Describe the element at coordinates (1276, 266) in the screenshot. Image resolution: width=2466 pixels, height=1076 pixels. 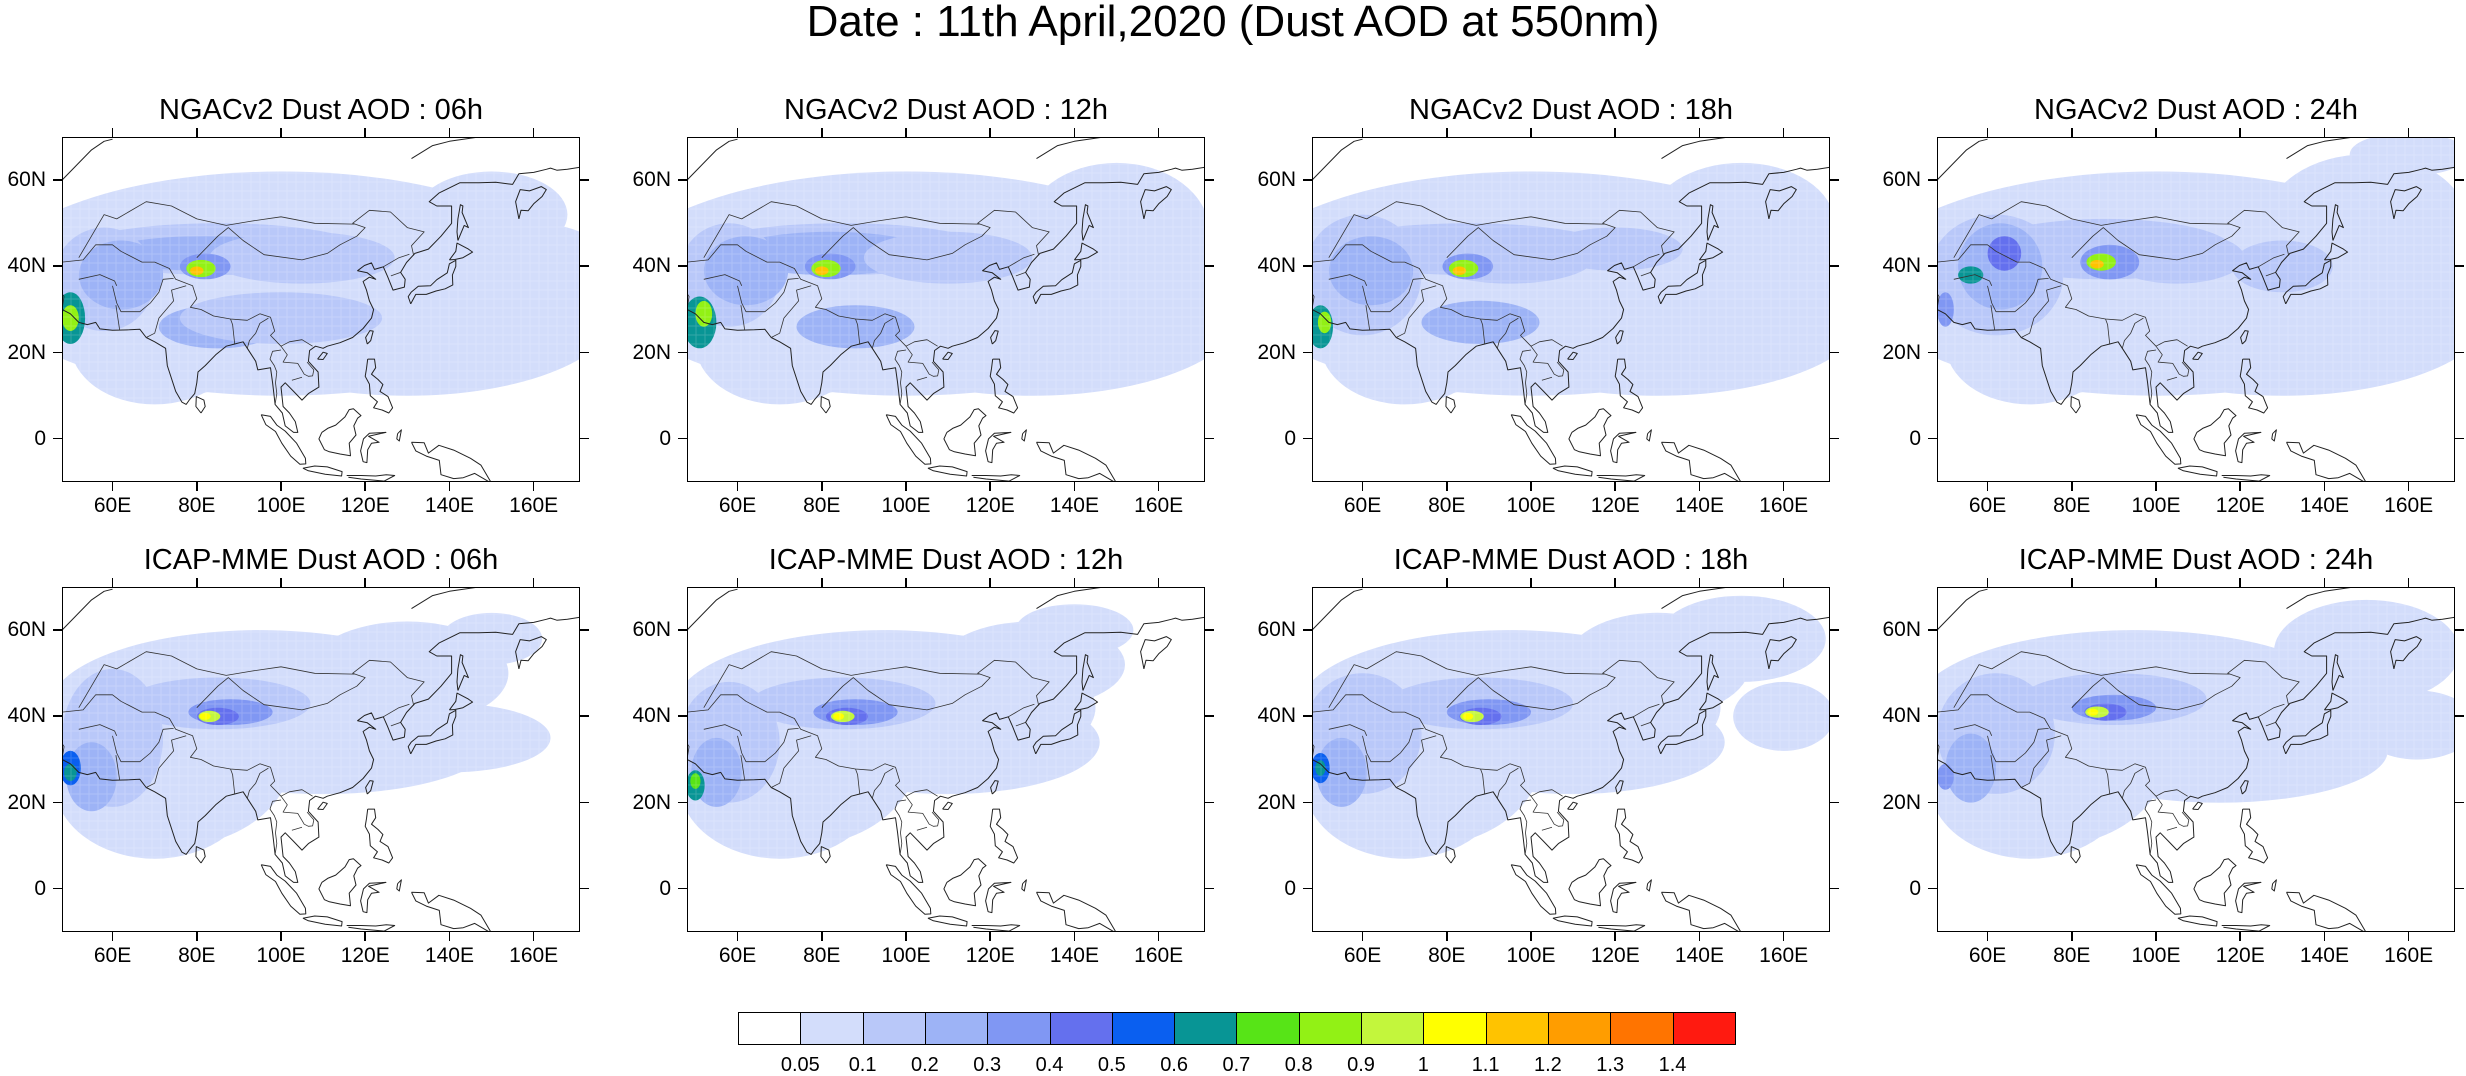
I see `lat-label: 40N` at that location.